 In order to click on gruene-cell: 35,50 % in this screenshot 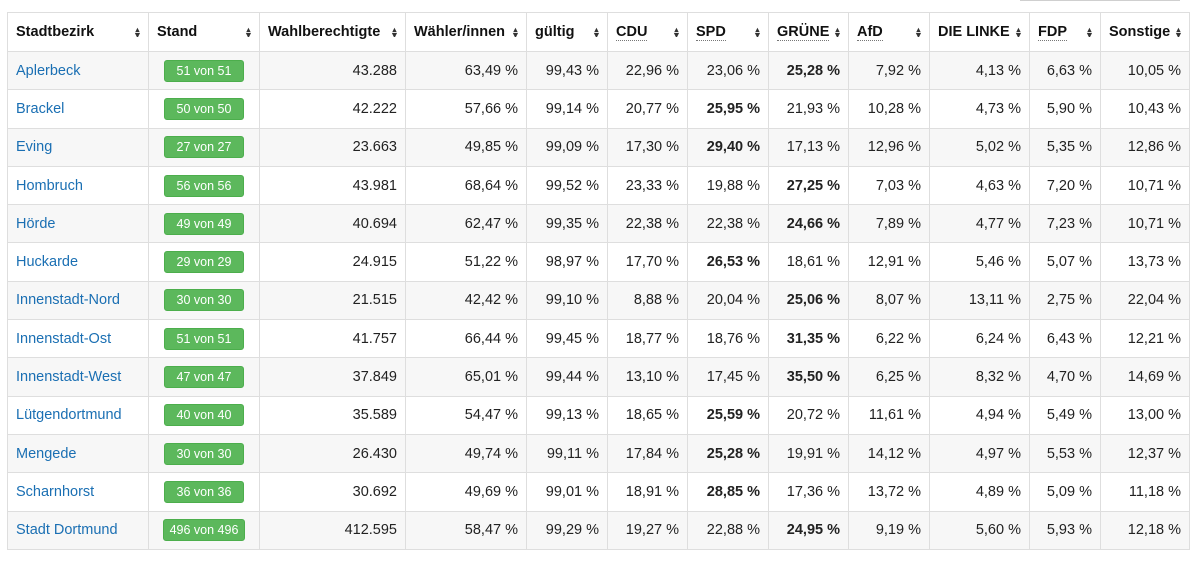, I will do `click(808, 377)`.